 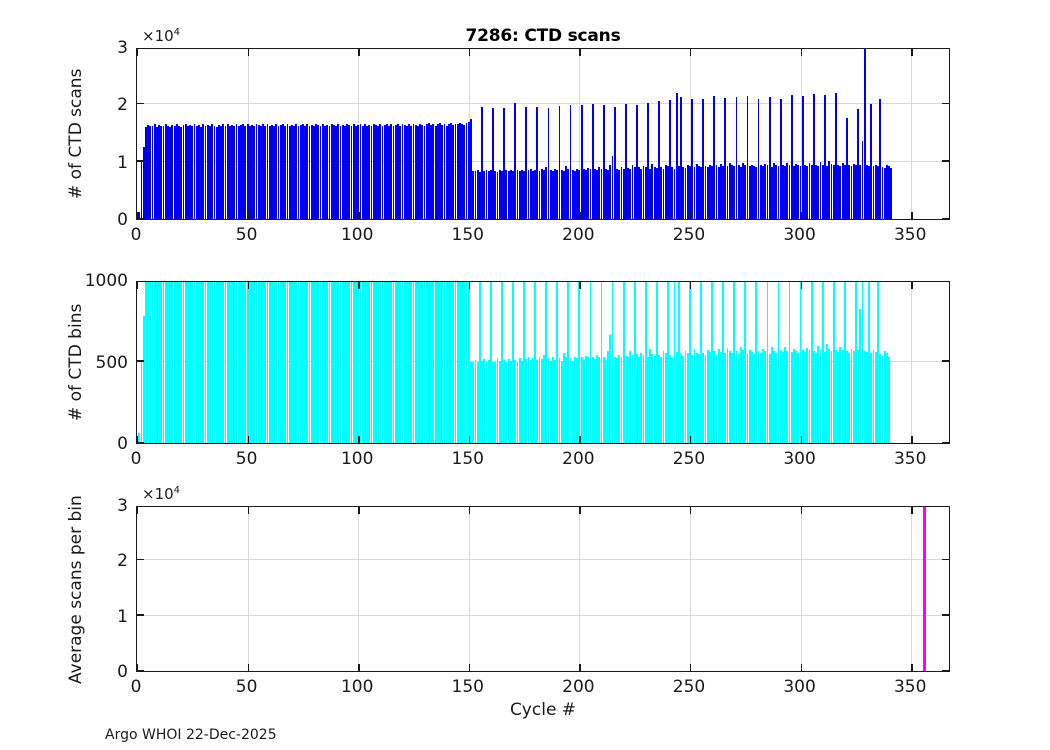 I want to click on x-tick-label: 100, so click(x=357, y=235).